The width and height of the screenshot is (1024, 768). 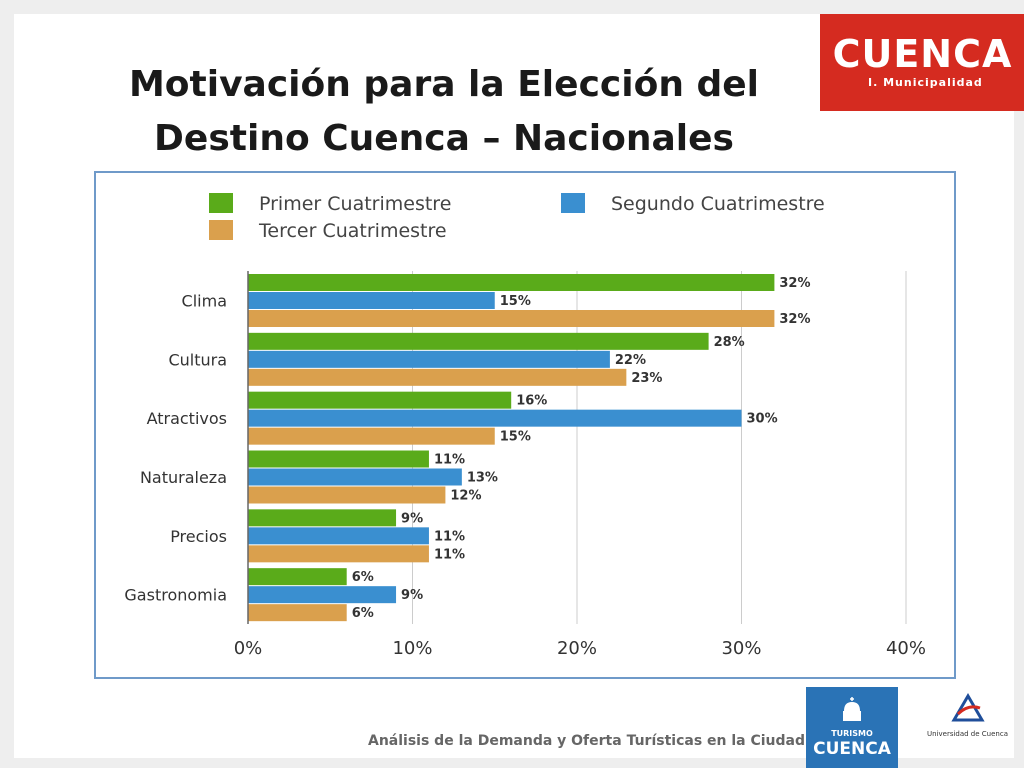 What do you see at coordinates (355, 204) in the screenshot?
I see `legend-label: Primer Cuatrimestre` at bounding box center [355, 204].